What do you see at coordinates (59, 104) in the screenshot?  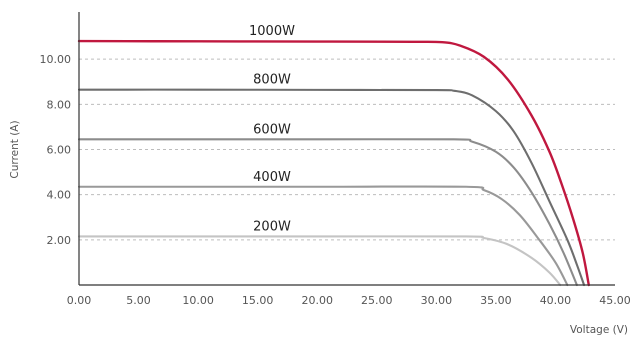 I see `y-tick-label: 8.00` at bounding box center [59, 104].